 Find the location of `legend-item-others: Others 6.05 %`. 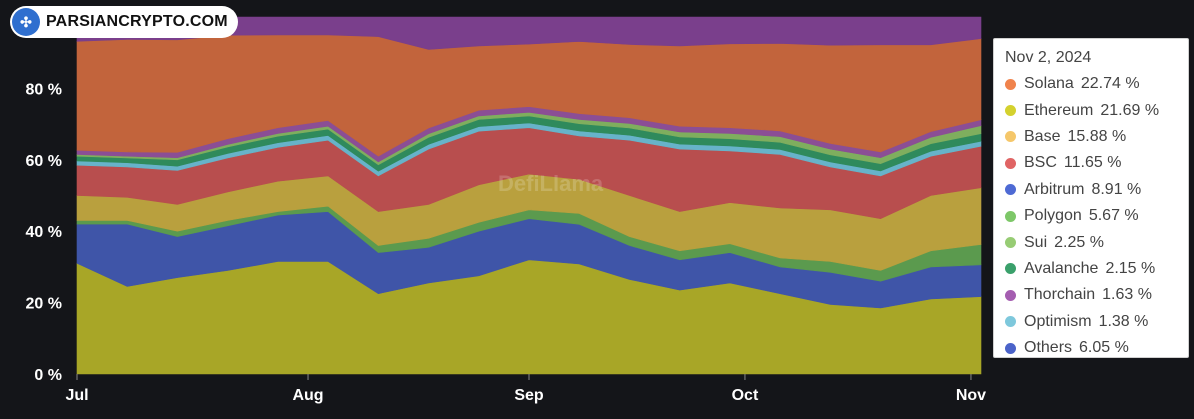

legend-item-others: Others 6.05 % is located at coordinates (1096, 348).